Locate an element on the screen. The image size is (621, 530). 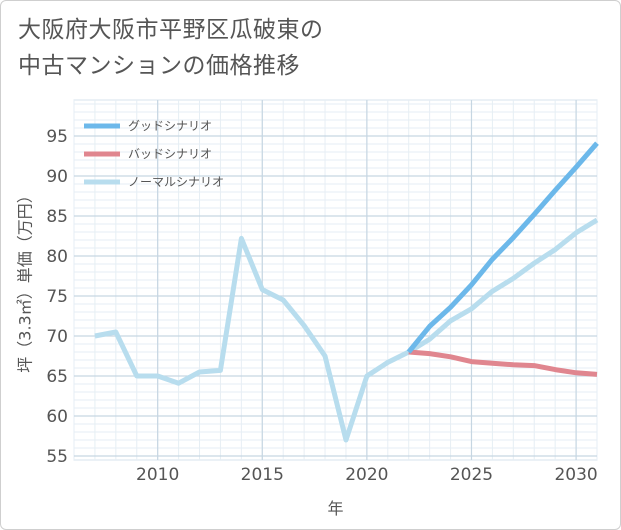
y-tick-label: 80 is located at coordinates (57, 257).